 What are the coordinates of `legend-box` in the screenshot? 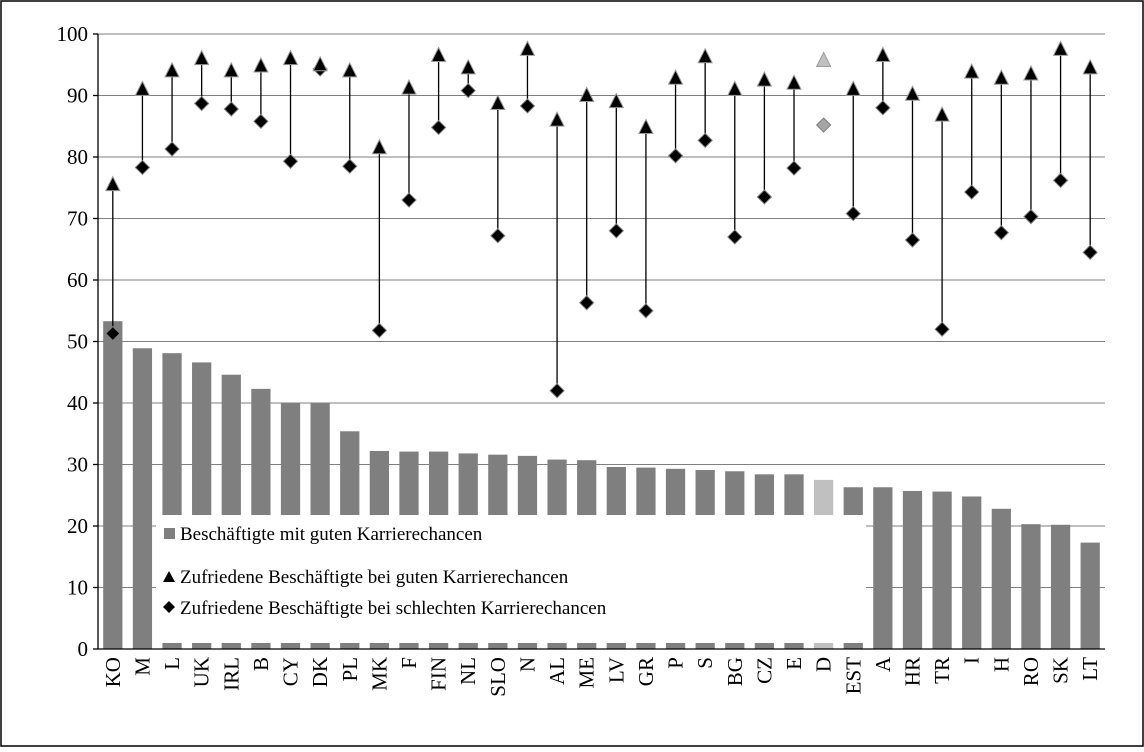 It's located at (511, 579).